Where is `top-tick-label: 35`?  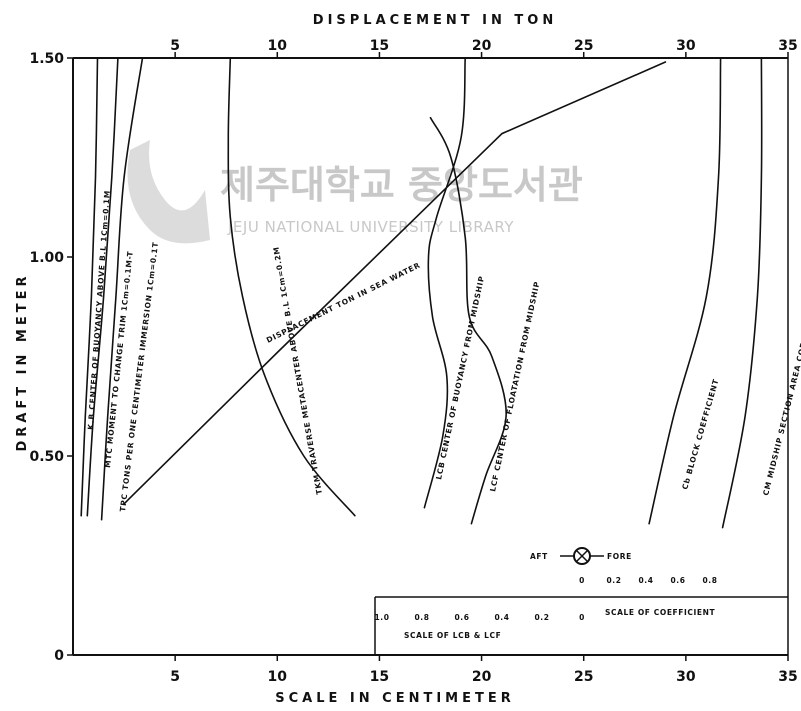 top-tick-label: 35 is located at coordinates (787, 46).